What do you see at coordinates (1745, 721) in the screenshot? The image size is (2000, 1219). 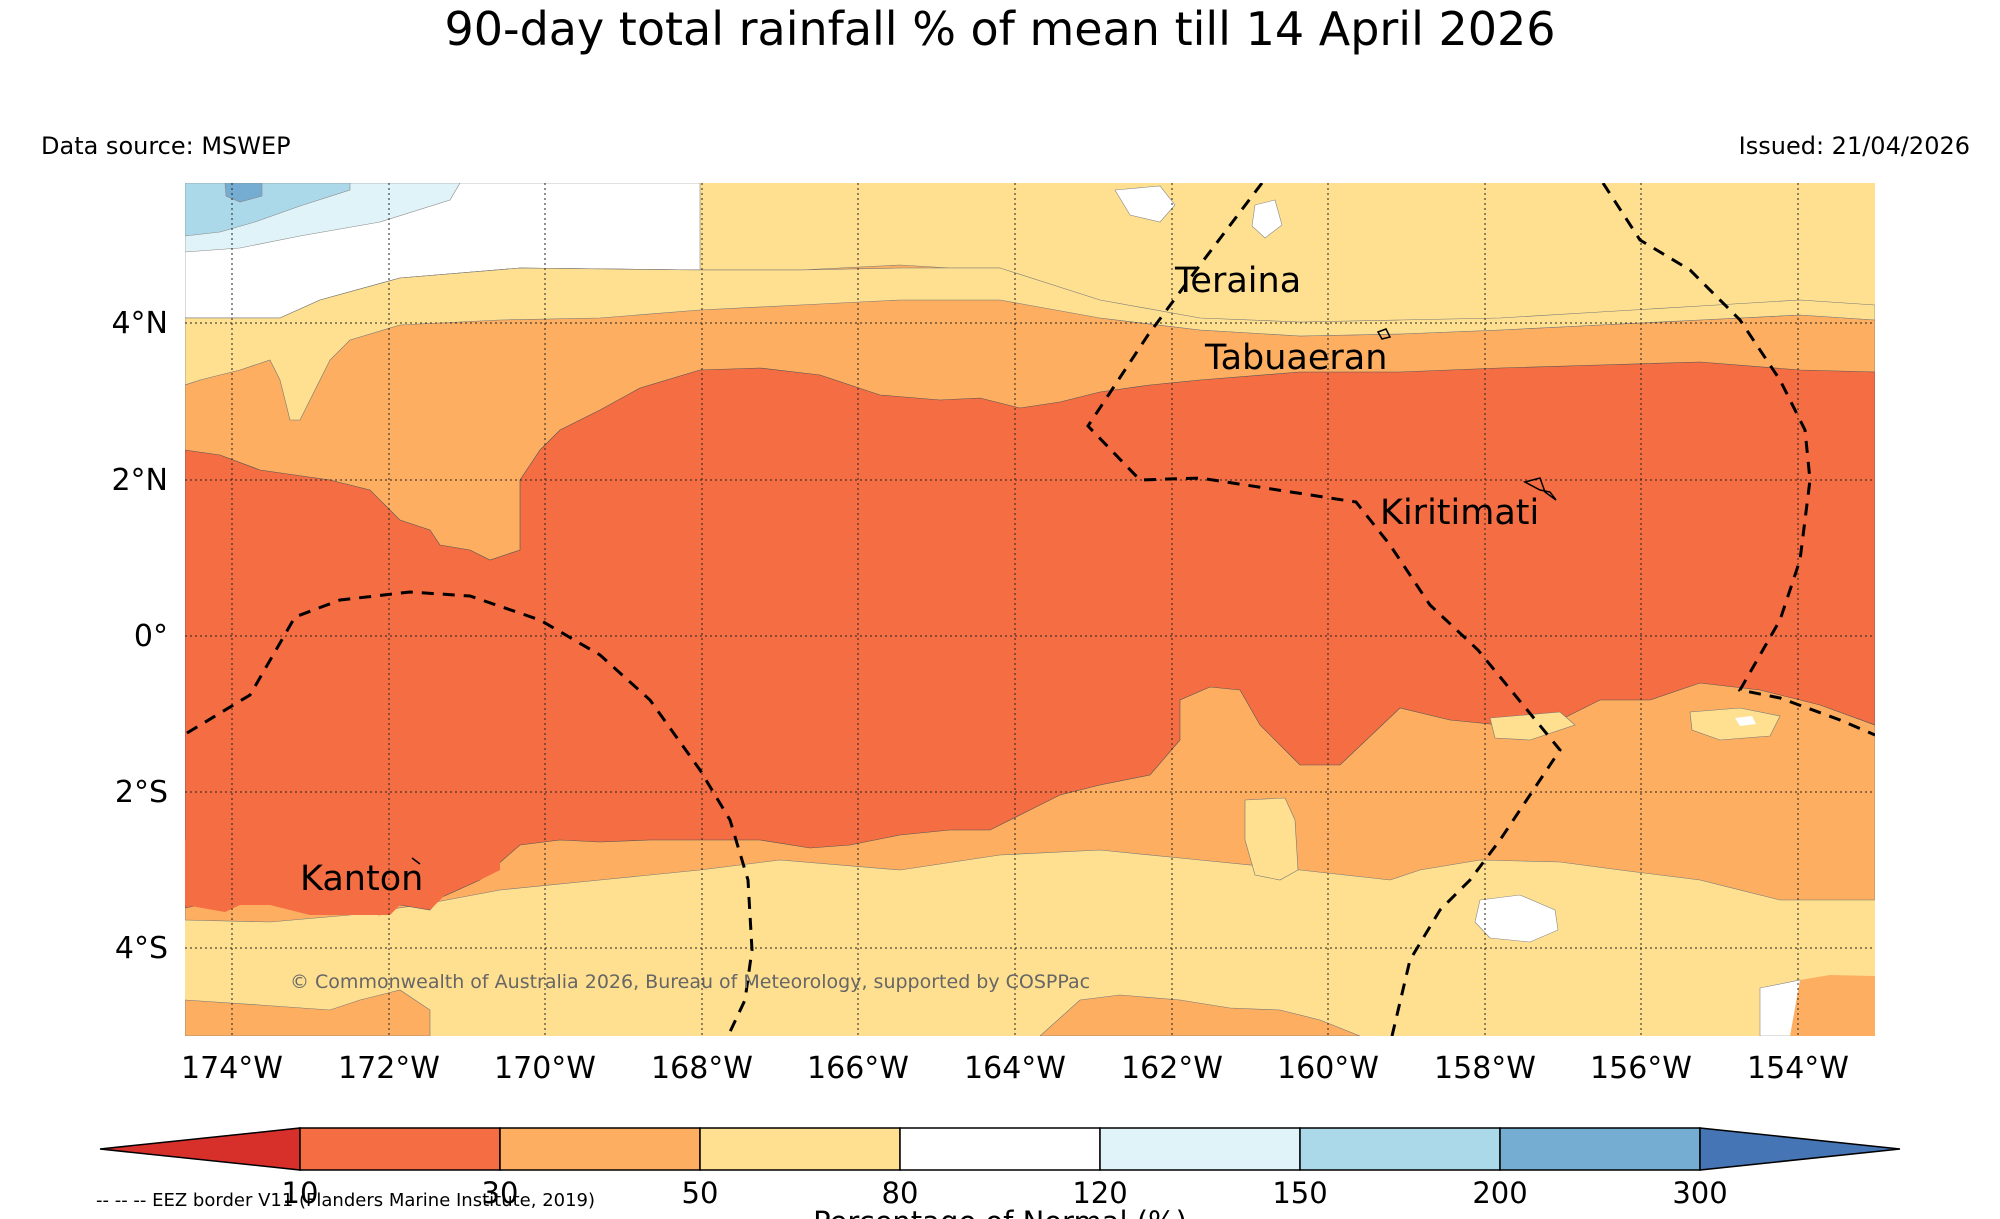 I see `rain-region-80-120-speck` at bounding box center [1745, 721].